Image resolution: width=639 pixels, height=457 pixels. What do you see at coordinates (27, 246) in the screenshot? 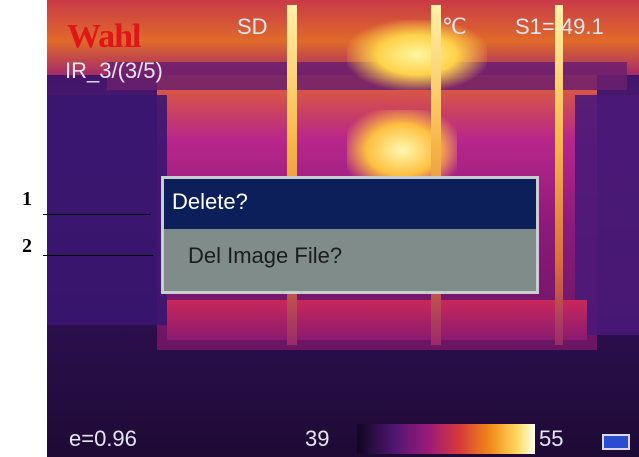
I see `callout-number-2: 2` at bounding box center [27, 246].